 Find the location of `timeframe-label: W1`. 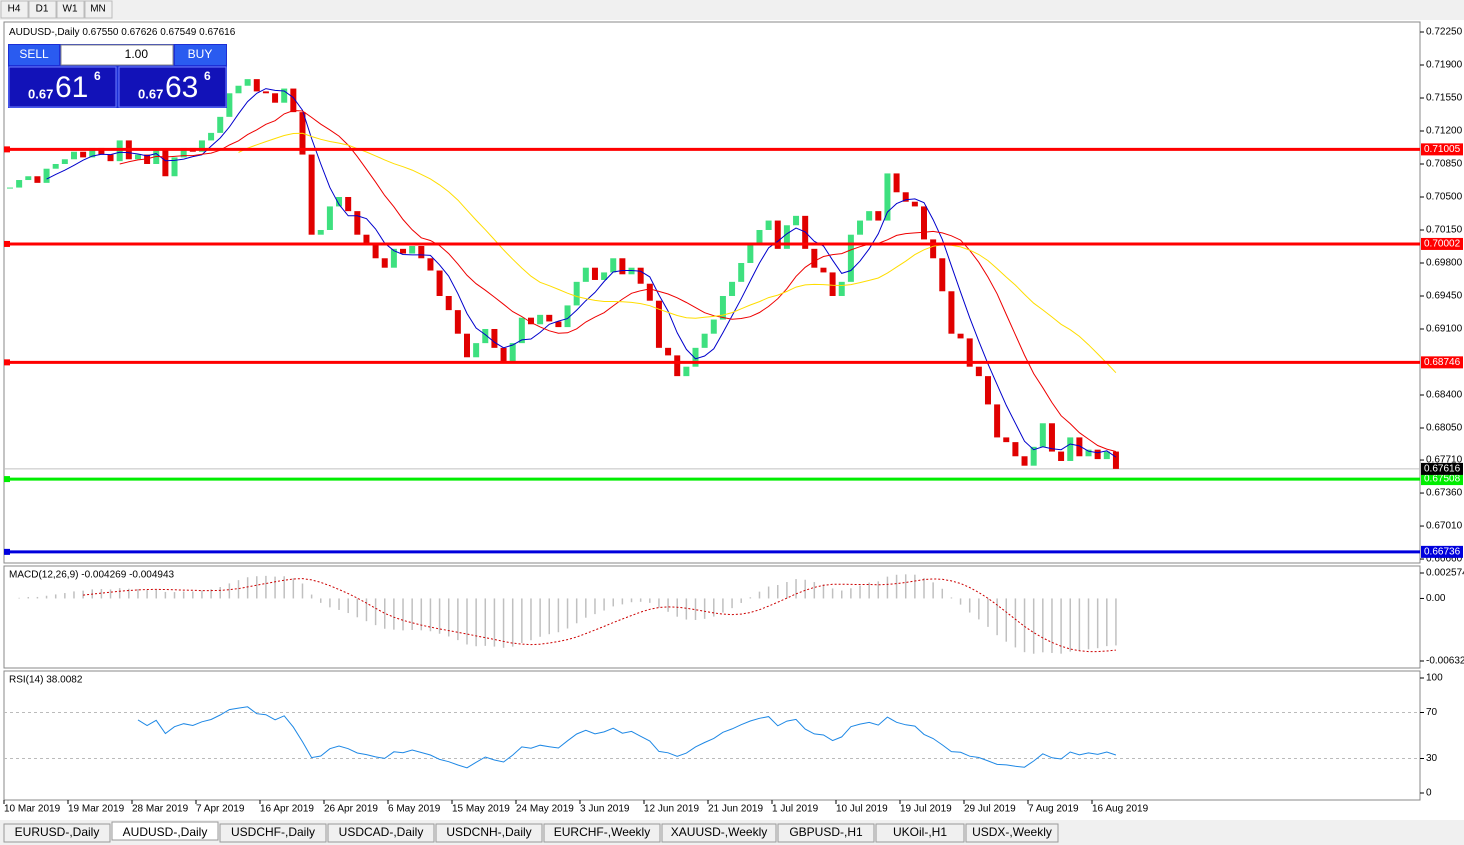

timeframe-label: W1 is located at coordinates (70, 9).